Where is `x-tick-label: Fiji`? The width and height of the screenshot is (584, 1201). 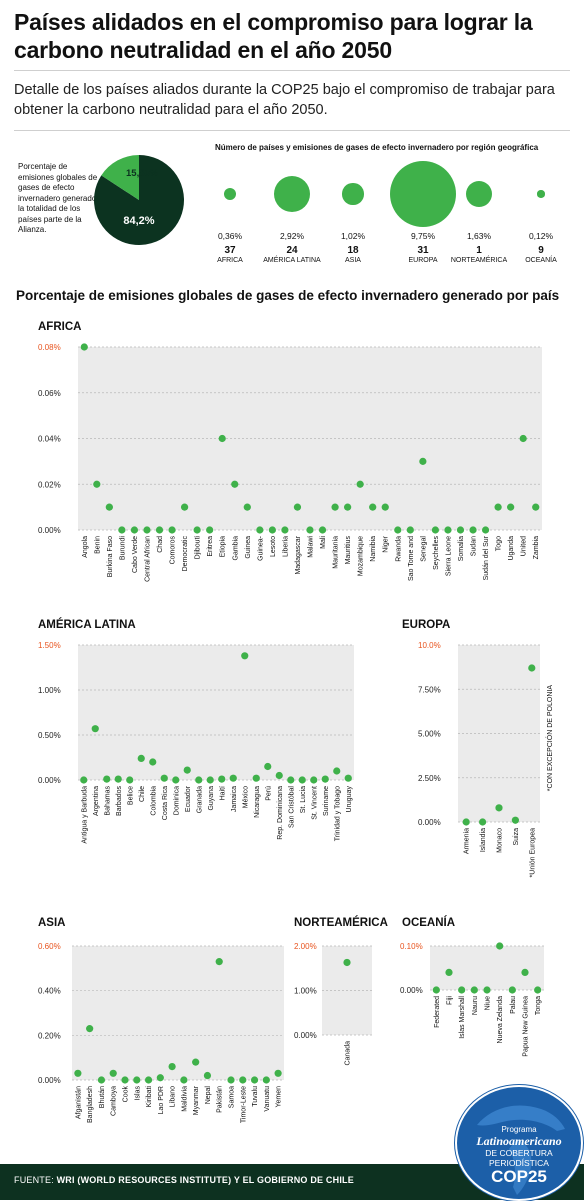
x-tick-label: Fiji is located at coordinates (450, 1000).